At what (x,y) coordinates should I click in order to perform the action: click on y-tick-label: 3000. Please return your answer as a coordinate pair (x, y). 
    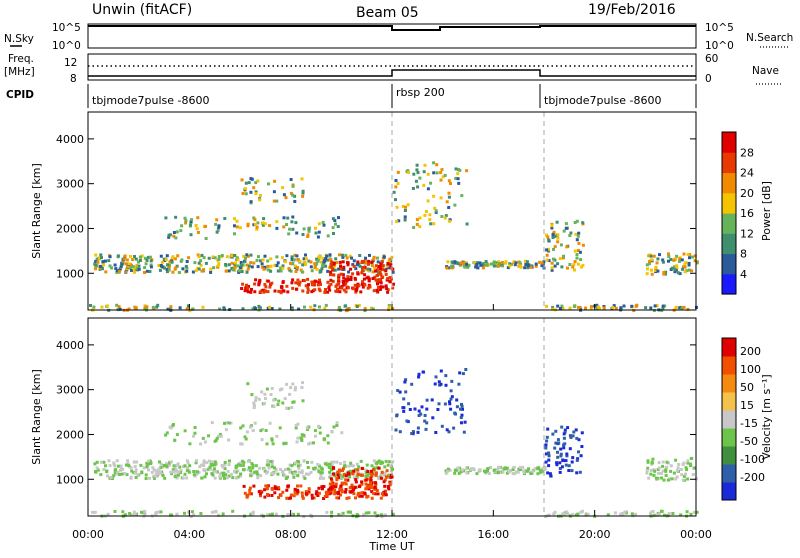
    Looking at the image, I should click on (70, 184).